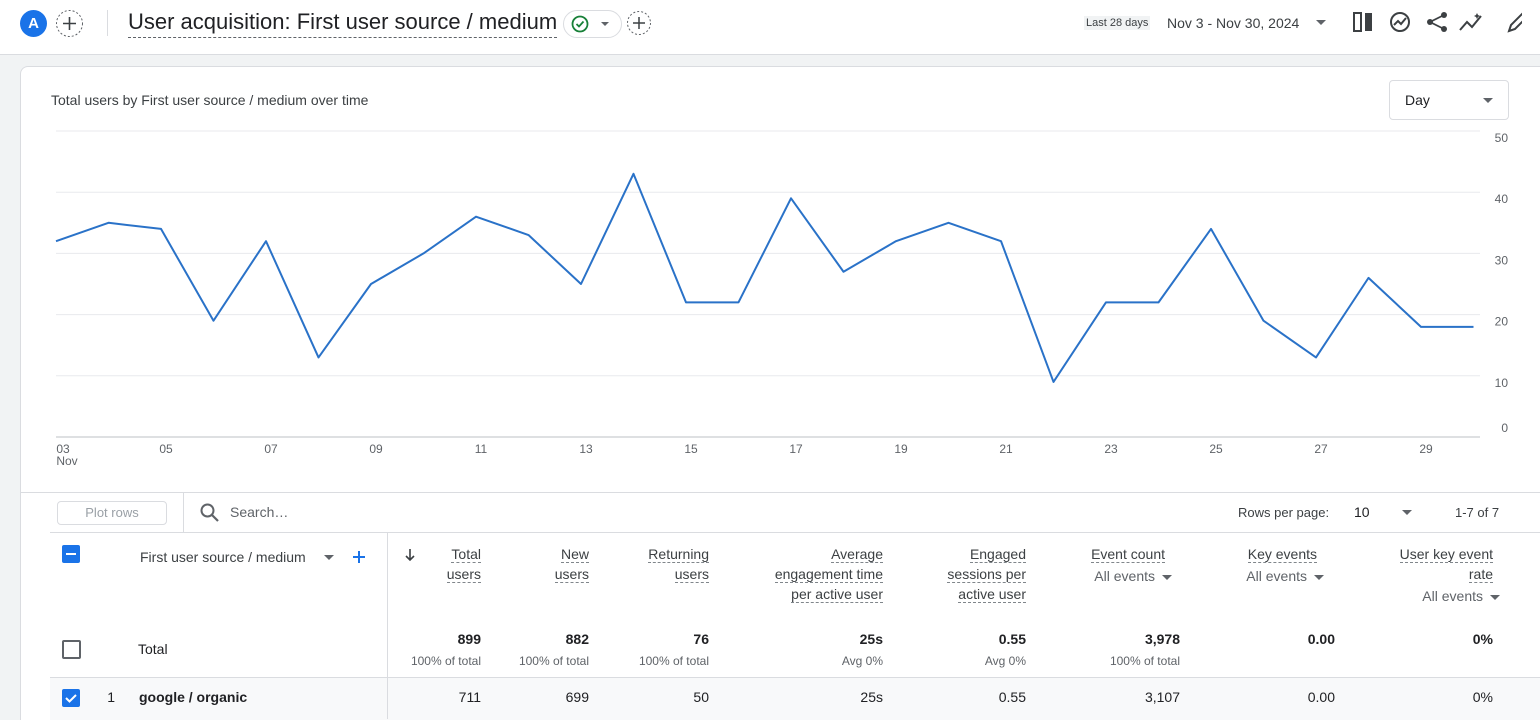 Image resolution: width=1540 pixels, height=720 pixels. I want to click on x-tick-label: 21, so click(1006, 449).